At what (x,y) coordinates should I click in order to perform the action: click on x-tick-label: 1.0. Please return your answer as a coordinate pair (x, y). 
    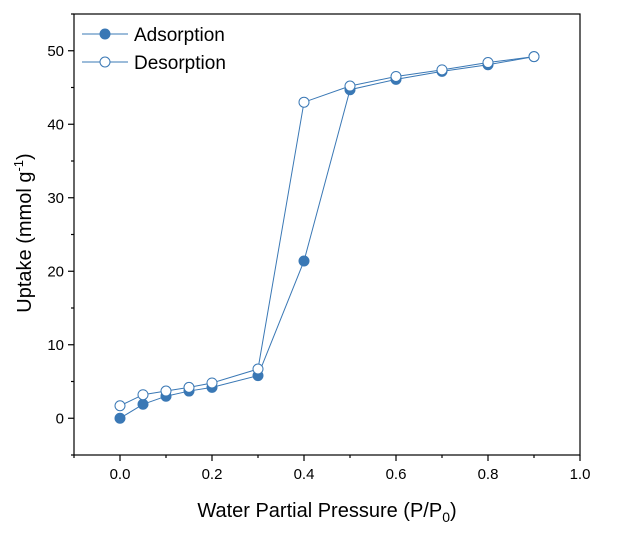
    Looking at the image, I should click on (580, 474).